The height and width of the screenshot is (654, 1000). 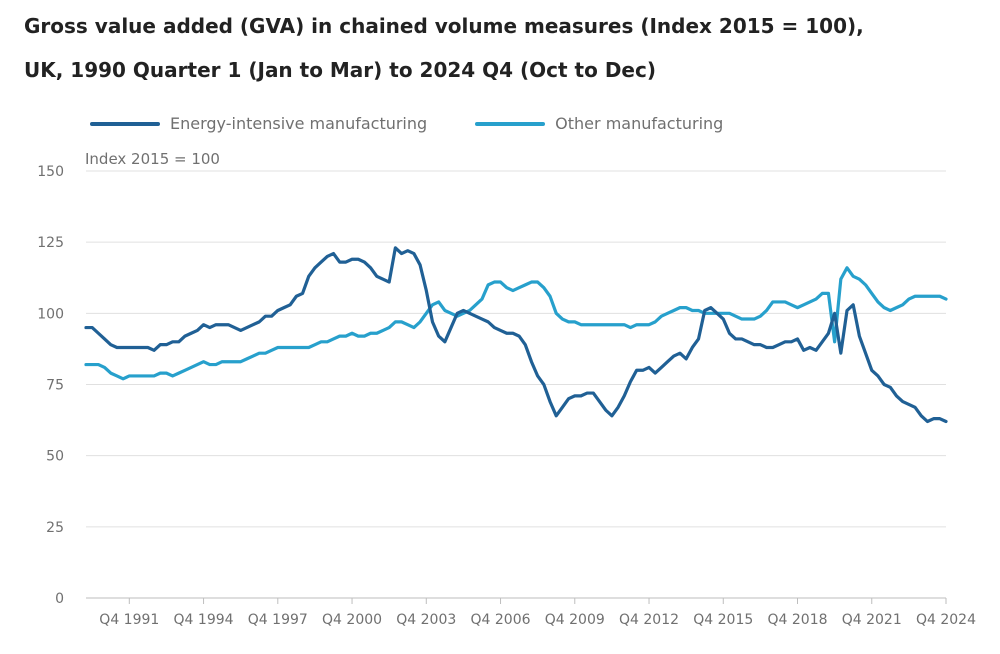 What do you see at coordinates (872, 620) in the screenshot?
I see `x-tick-label: Q4 2021` at bounding box center [872, 620].